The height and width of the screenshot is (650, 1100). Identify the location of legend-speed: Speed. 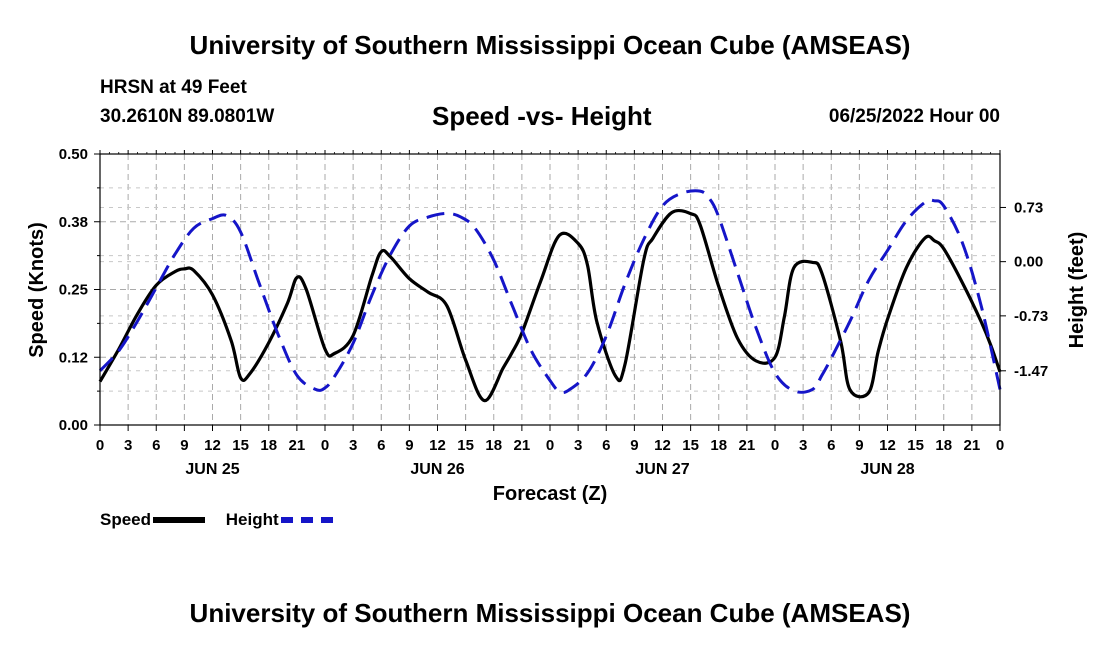
(153, 520).